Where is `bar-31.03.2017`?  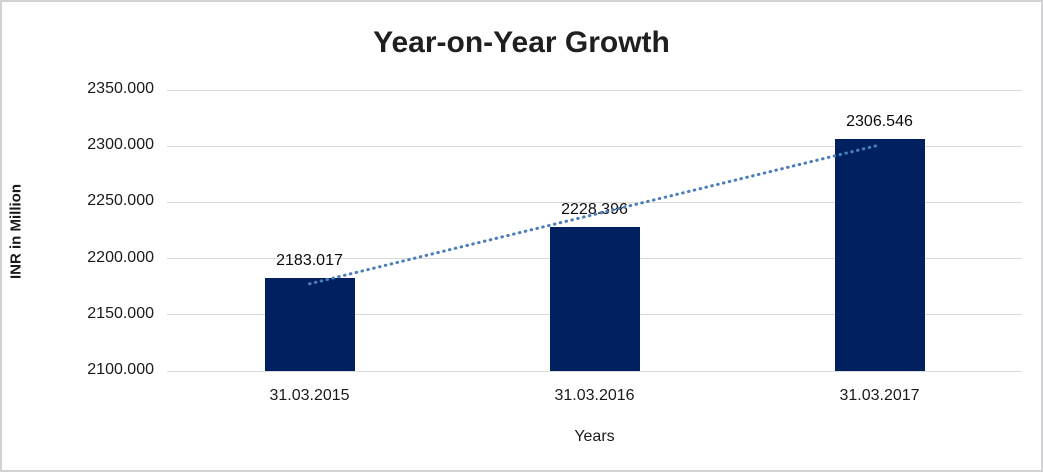 bar-31.03.2017 is located at coordinates (879, 254).